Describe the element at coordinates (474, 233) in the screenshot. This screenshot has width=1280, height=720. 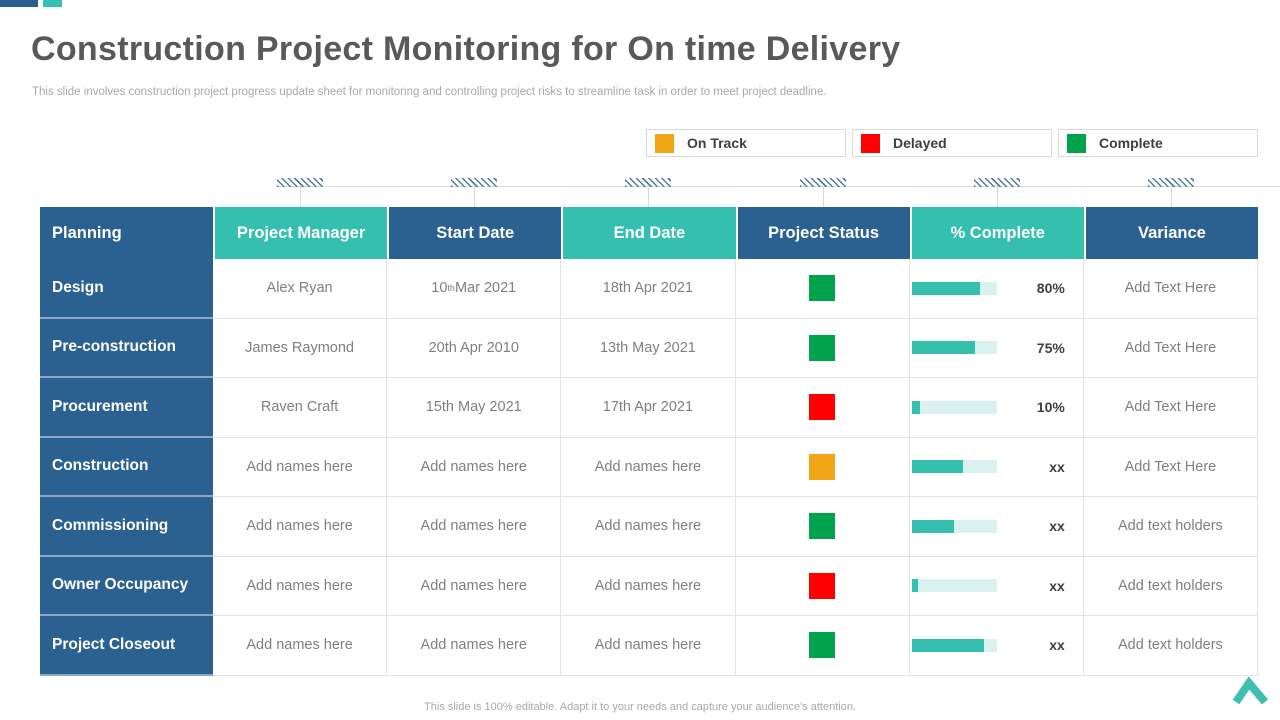
I see `header-start-date: Start Date` at that location.